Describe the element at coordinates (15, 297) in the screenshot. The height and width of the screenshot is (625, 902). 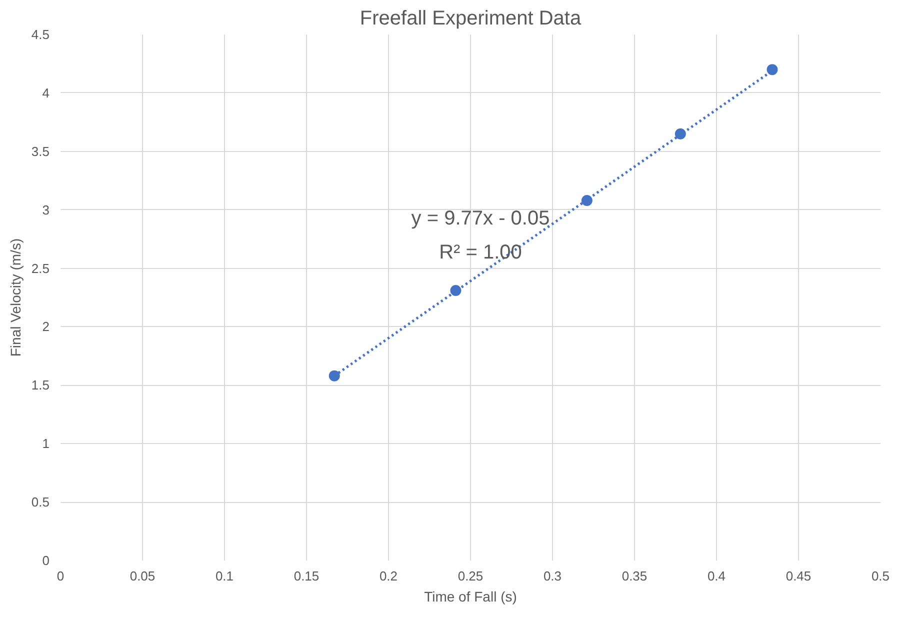
I see `y-axis-title: Final Velocity (m/s)` at that location.